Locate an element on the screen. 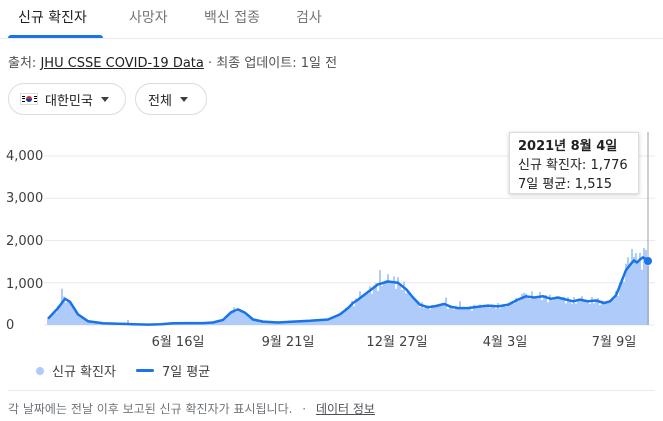  region-dropdown: 대한민국 is located at coordinates (67, 99).